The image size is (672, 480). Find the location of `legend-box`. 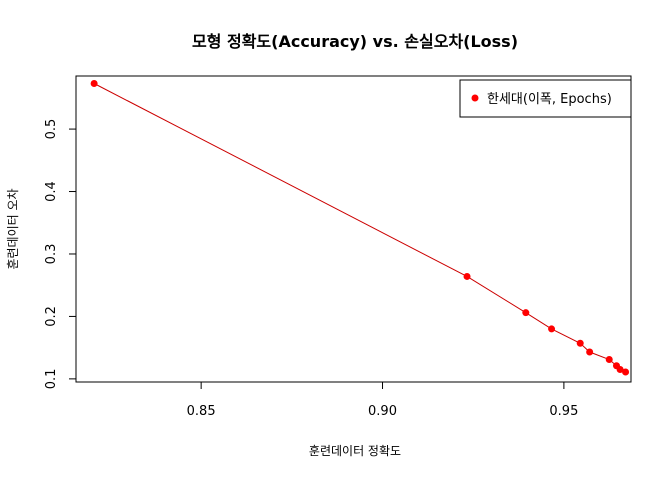

legend-box is located at coordinates (545, 98).